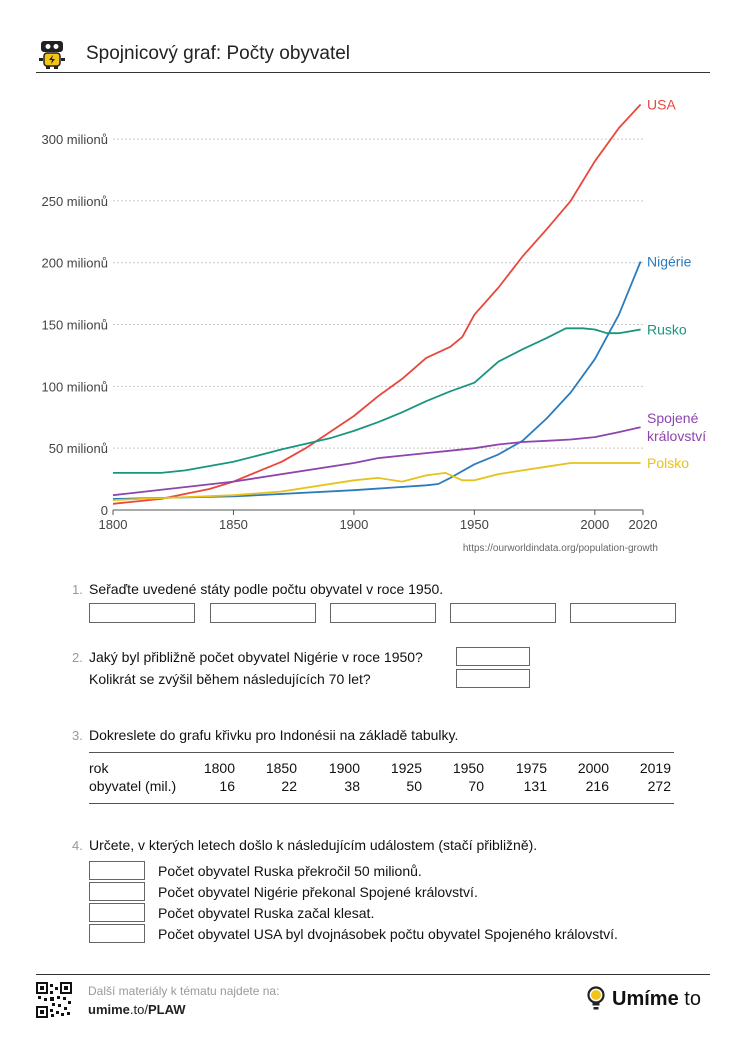 The height and width of the screenshot is (1053, 745). What do you see at coordinates (99, 768) in the screenshot?
I see `table-label-year: rok` at bounding box center [99, 768].